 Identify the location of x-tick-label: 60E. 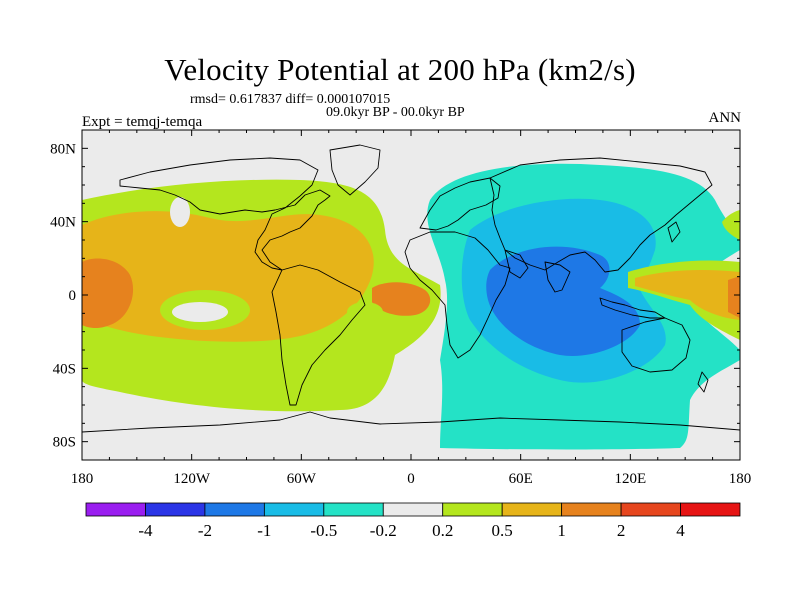
(521, 479).